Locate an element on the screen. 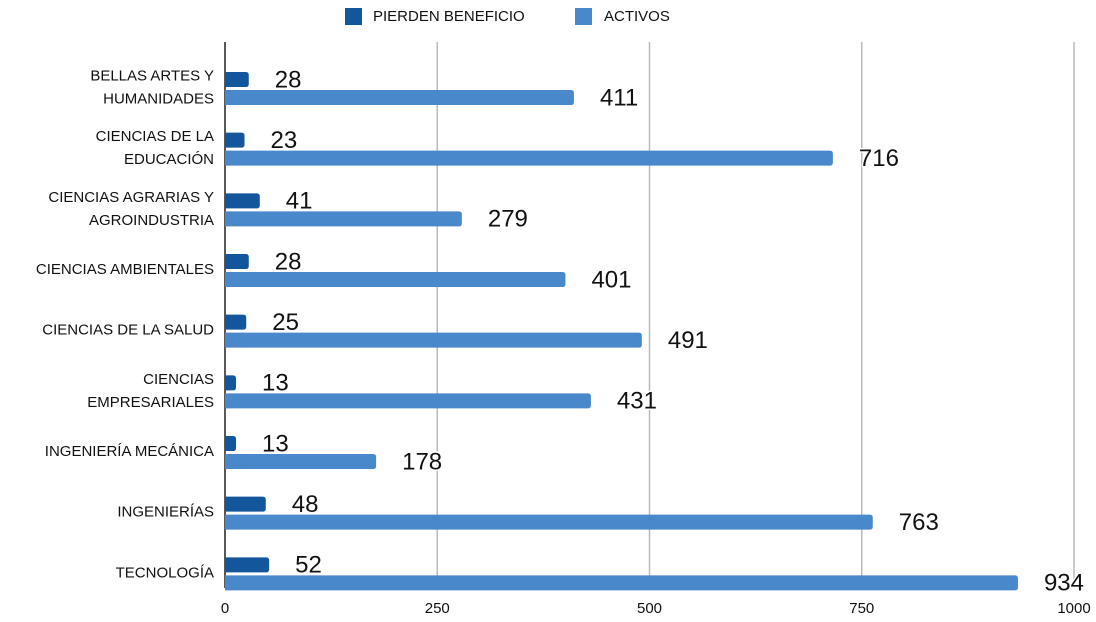  legend-label: ACTIVOS is located at coordinates (637, 16).